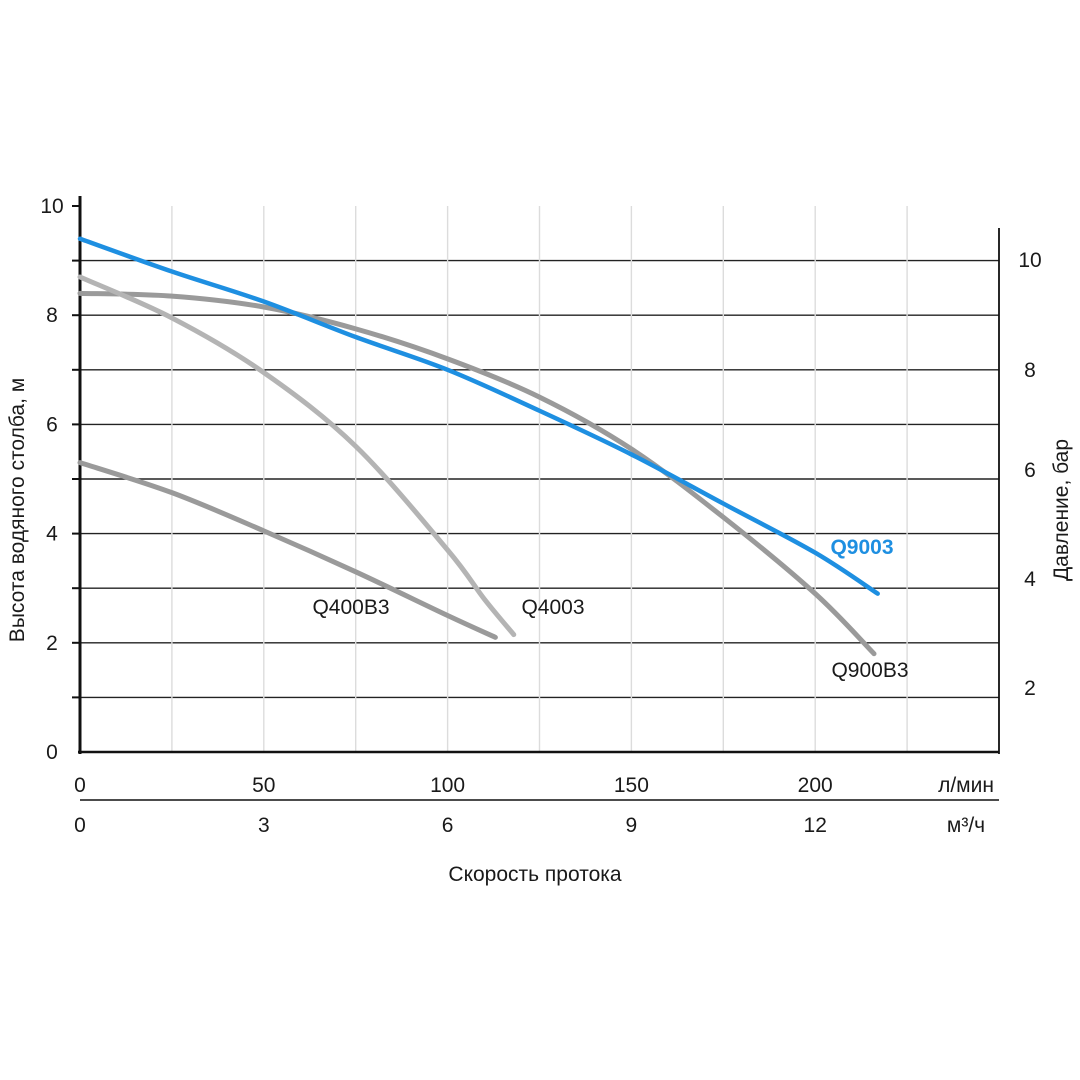  What do you see at coordinates (1061, 510) in the screenshot?
I see `y-right-axis-title: Давление, бар` at bounding box center [1061, 510].